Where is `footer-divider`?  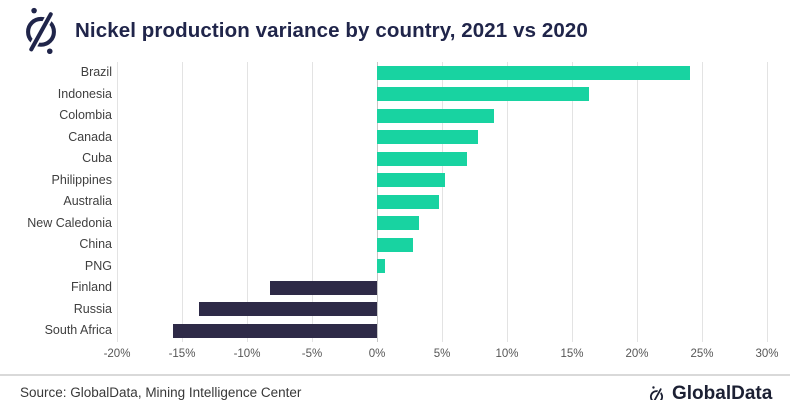 footer-divider is located at coordinates (395, 375).